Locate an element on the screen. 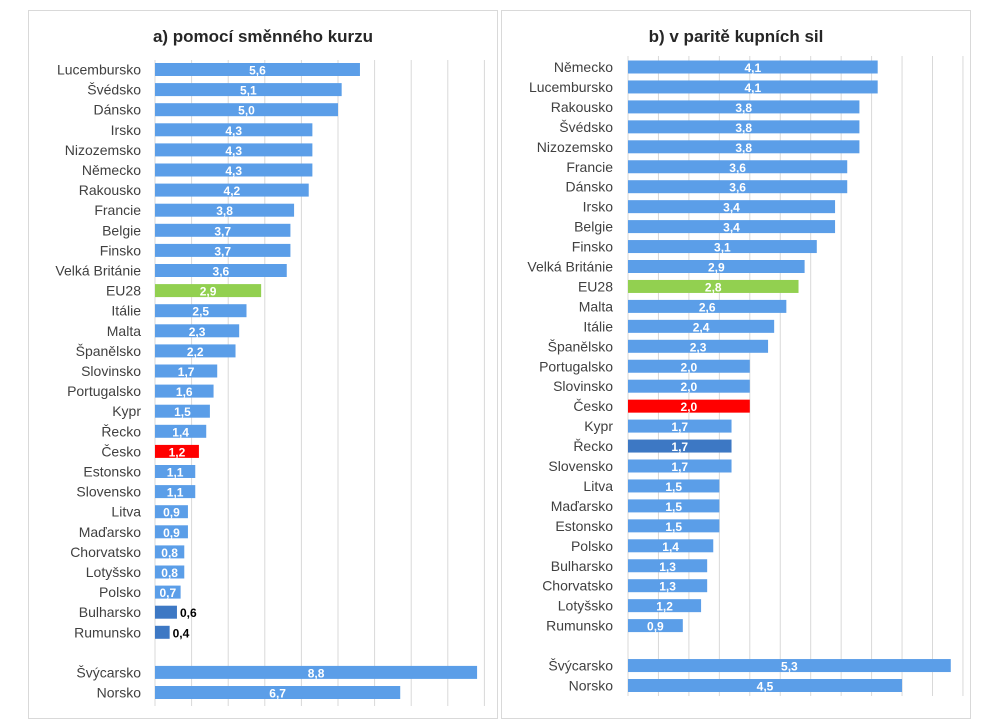 The height and width of the screenshot is (727, 996). category-label-b: Irsko is located at coordinates (598, 207).